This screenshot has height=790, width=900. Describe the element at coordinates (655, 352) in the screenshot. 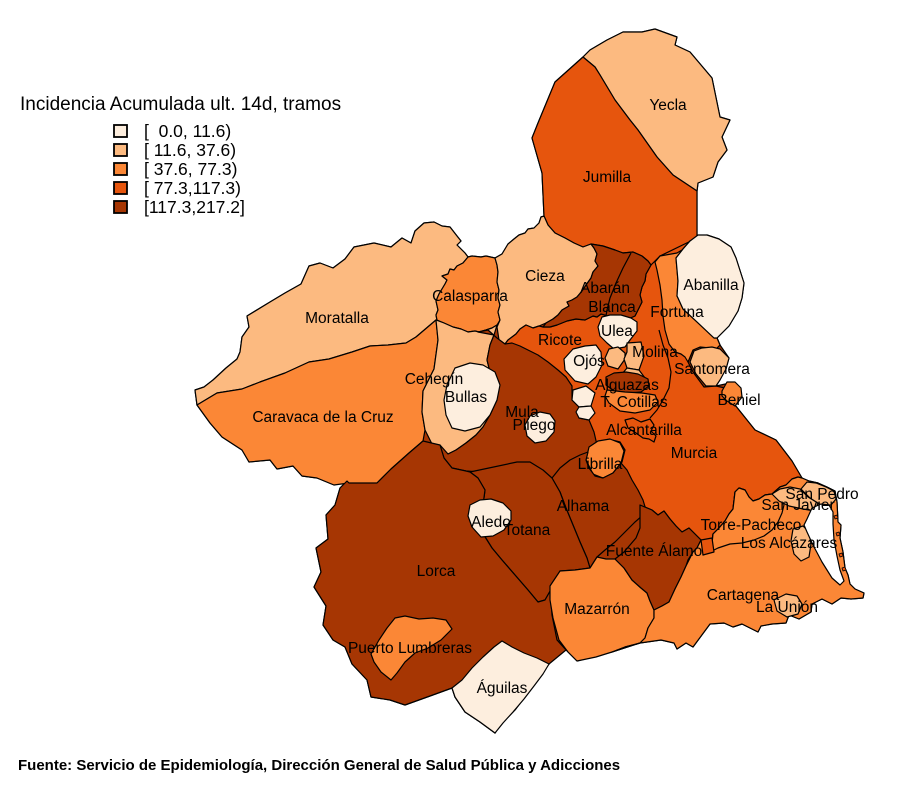

I see `svg-text: Molina` at that location.